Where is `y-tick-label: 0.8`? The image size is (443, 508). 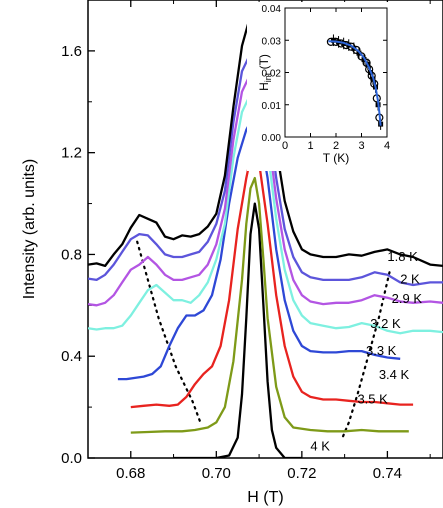
y-tick-label: 0.8 is located at coordinates (71, 254).